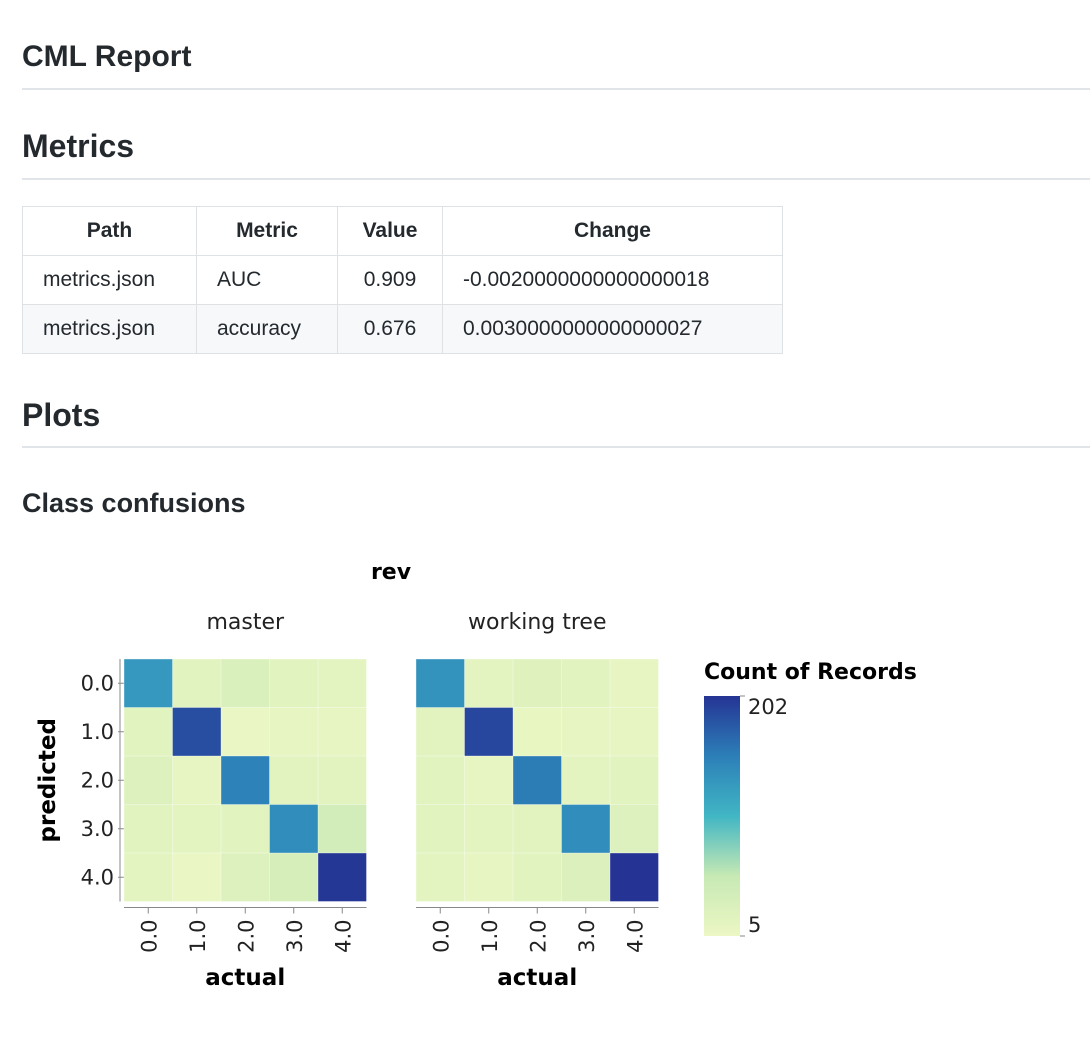 The width and height of the screenshot is (1090, 1048). Describe the element at coordinates (97, 780) in the screenshot. I see `y-tick-label: 2.0` at that location.